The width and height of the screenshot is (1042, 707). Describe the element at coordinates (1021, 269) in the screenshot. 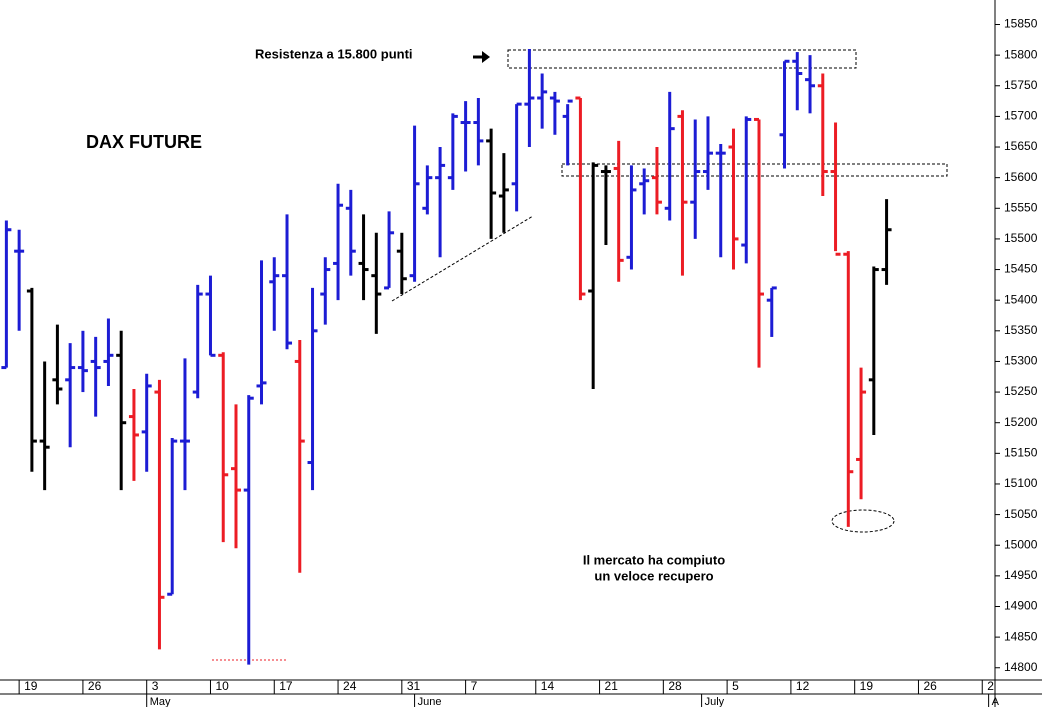

I see `y-tick-label: 15450` at that location.